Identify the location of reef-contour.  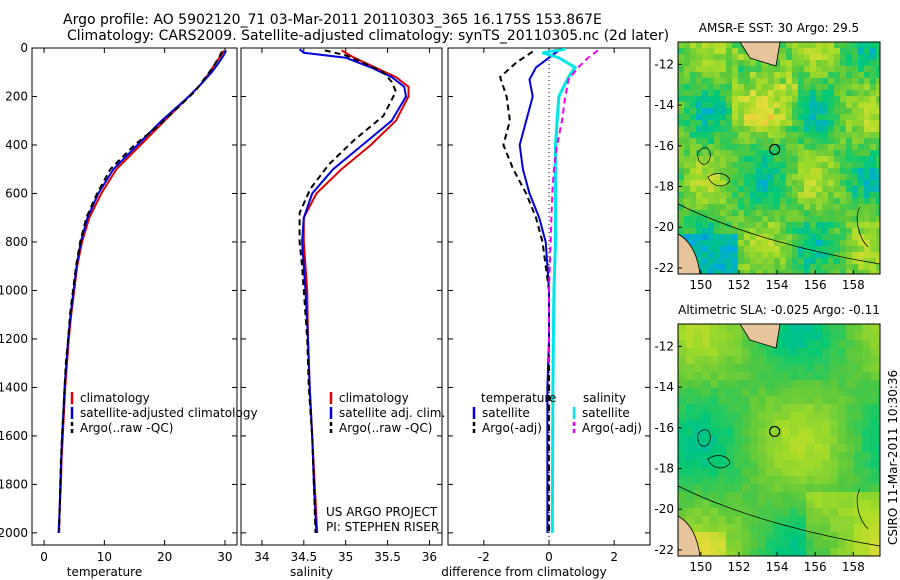
(719, 180).